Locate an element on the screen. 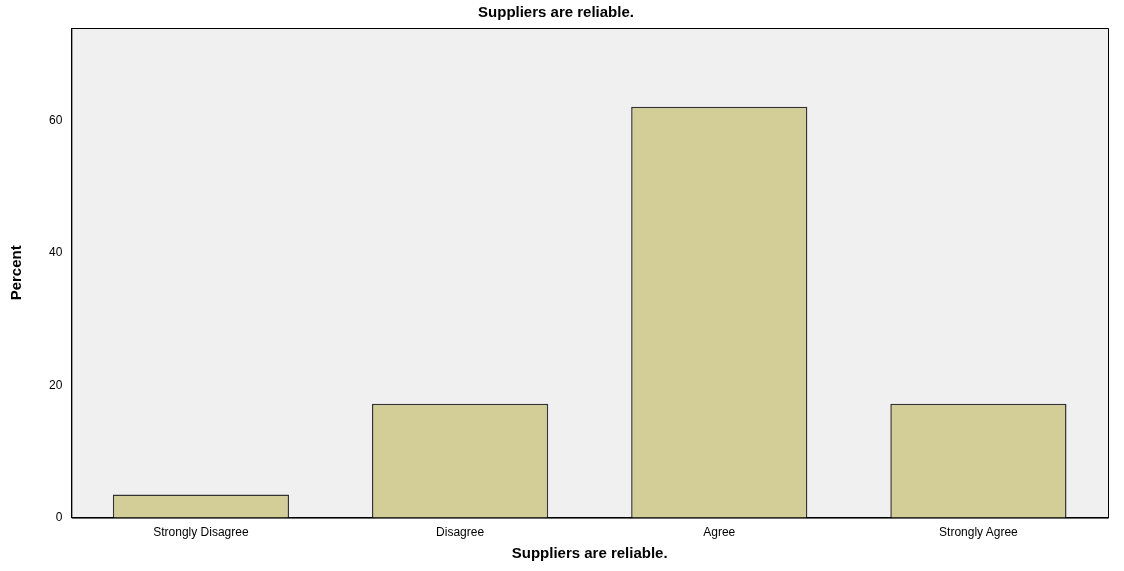  x-axis-title: Suppliers are reliable. is located at coordinates (589, 553).